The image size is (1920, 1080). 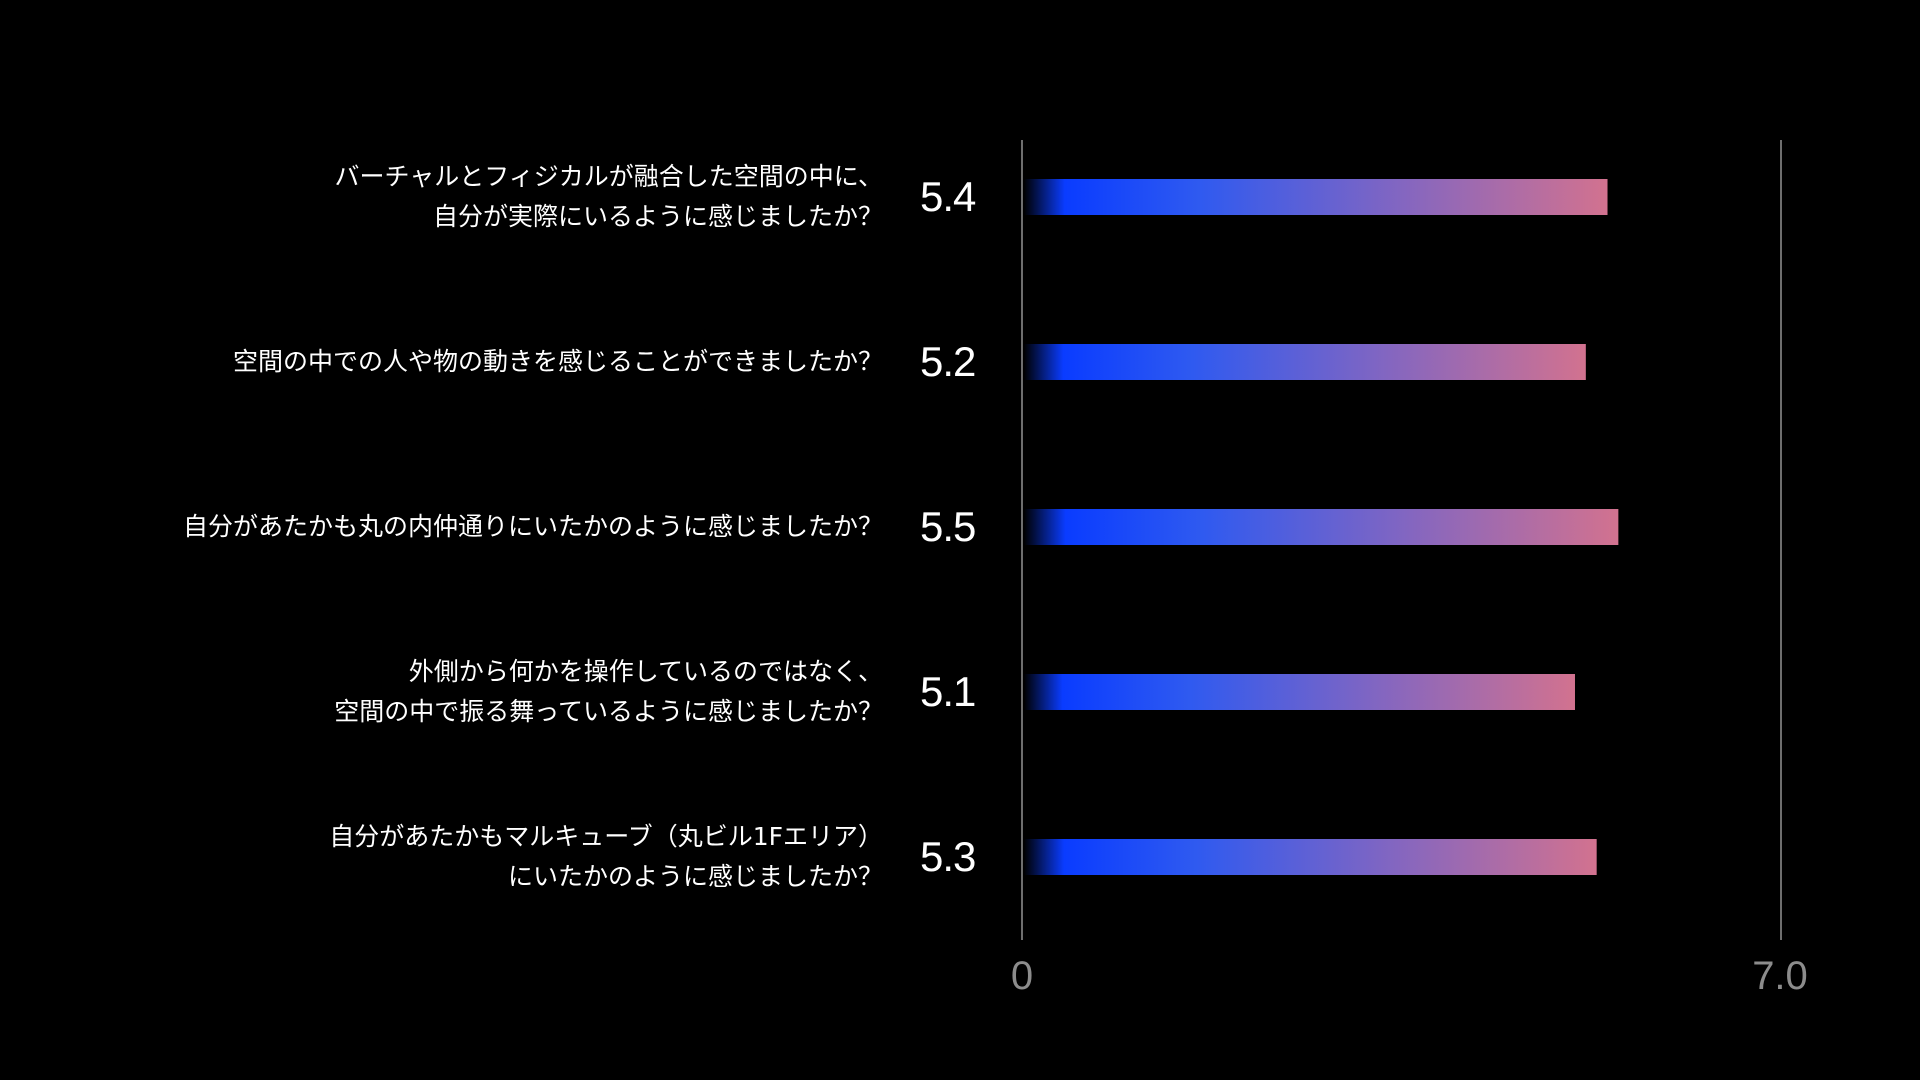 What do you see at coordinates (1022, 976) in the screenshot?
I see `x-tick-label-min: 0` at bounding box center [1022, 976].